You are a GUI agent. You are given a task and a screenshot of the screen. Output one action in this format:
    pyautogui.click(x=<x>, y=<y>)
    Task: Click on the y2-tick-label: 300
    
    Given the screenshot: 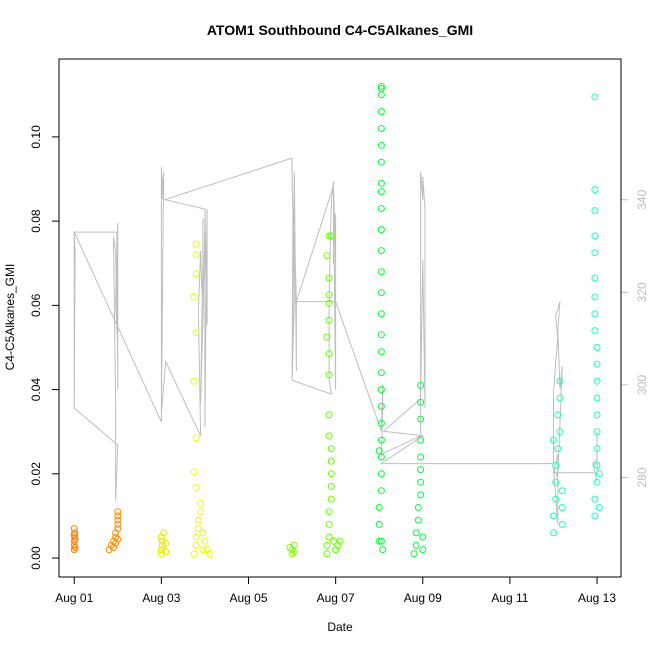 What is the action you would take?
    pyautogui.click(x=642, y=385)
    